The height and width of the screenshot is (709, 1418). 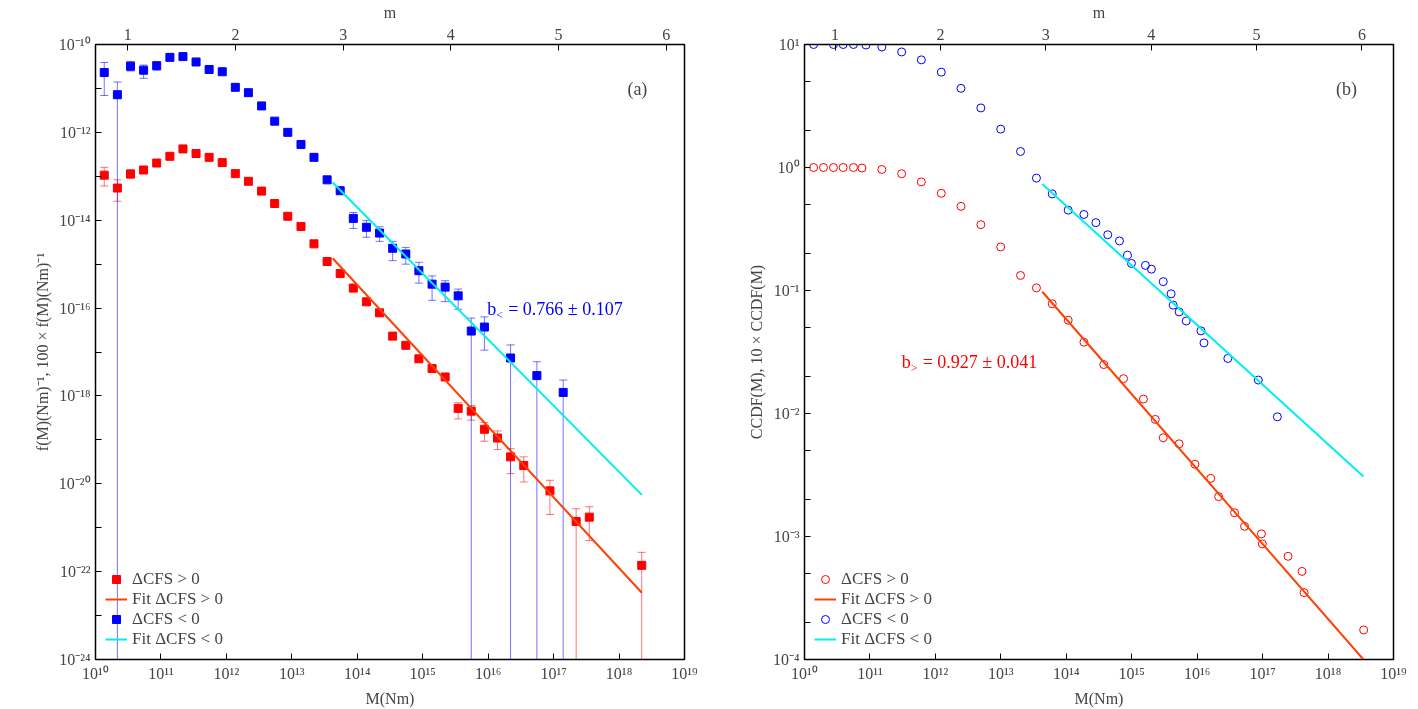 What do you see at coordinates (637, 90) in the screenshot?
I see `annotation: (a)` at bounding box center [637, 90].